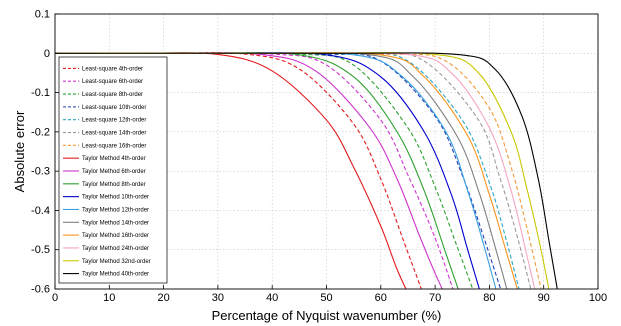 This screenshot has width=621, height=326. What do you see at coordinates (218, 298) in the screenshot?
I see `x-tick-label: 30` at bounding box center [218, 298].